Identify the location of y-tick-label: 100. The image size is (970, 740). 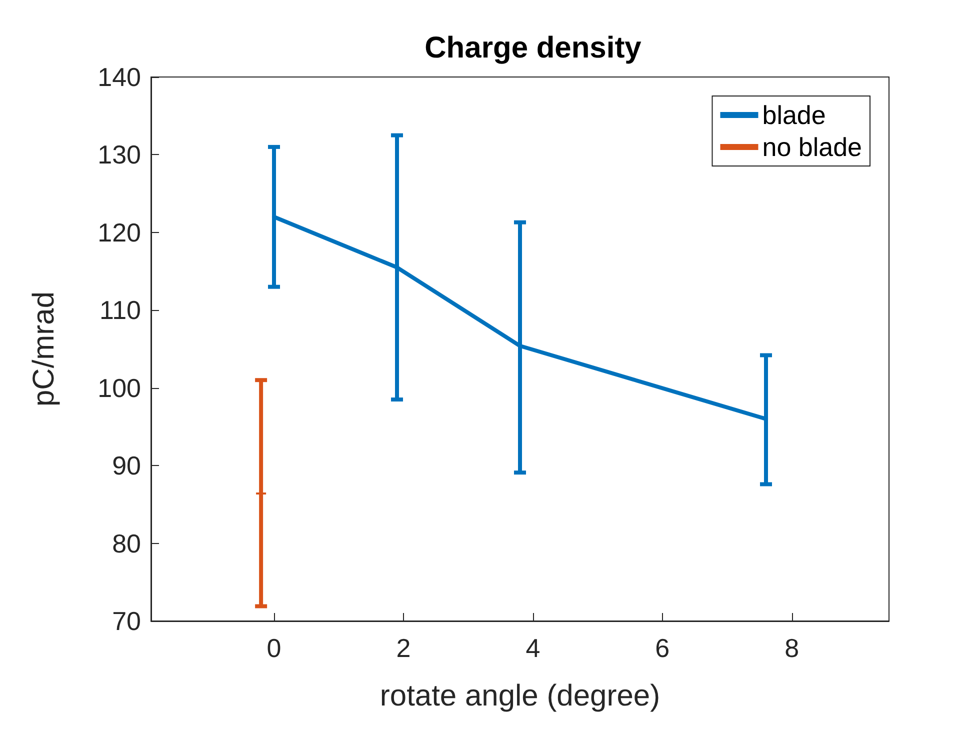
(119, 387).